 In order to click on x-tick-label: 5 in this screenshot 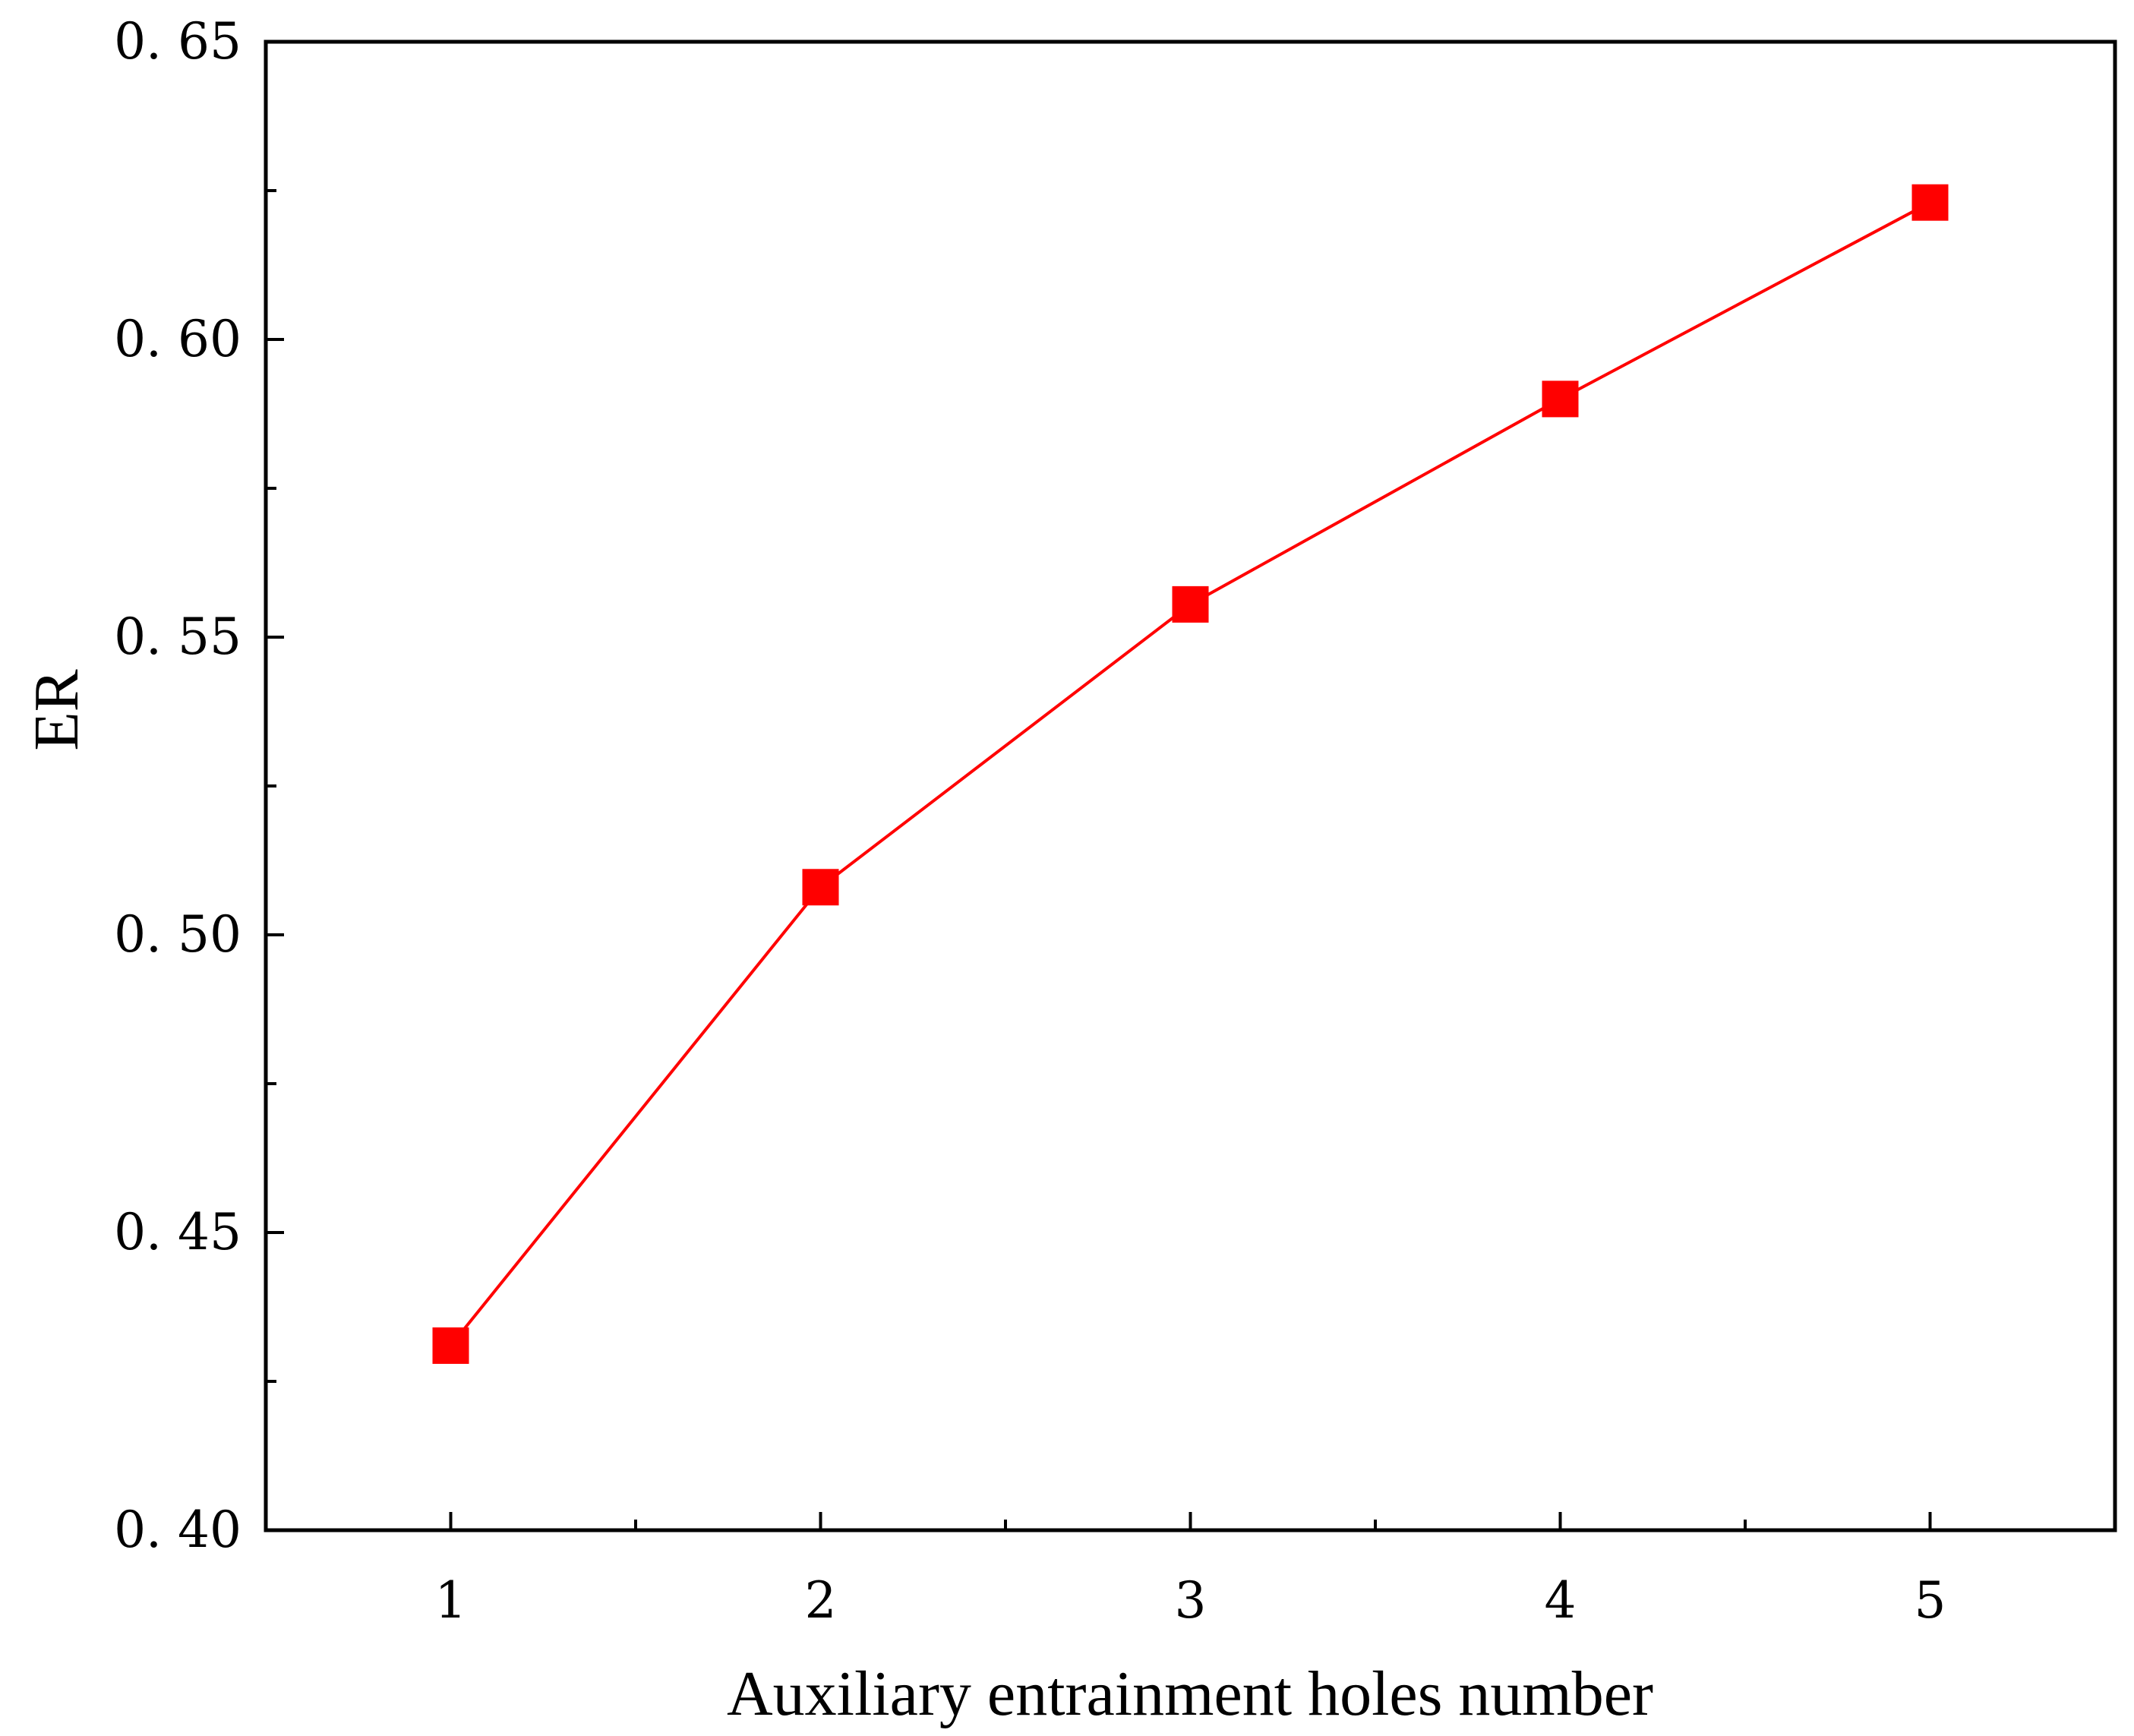, I will do `click(1930, 1600)`.